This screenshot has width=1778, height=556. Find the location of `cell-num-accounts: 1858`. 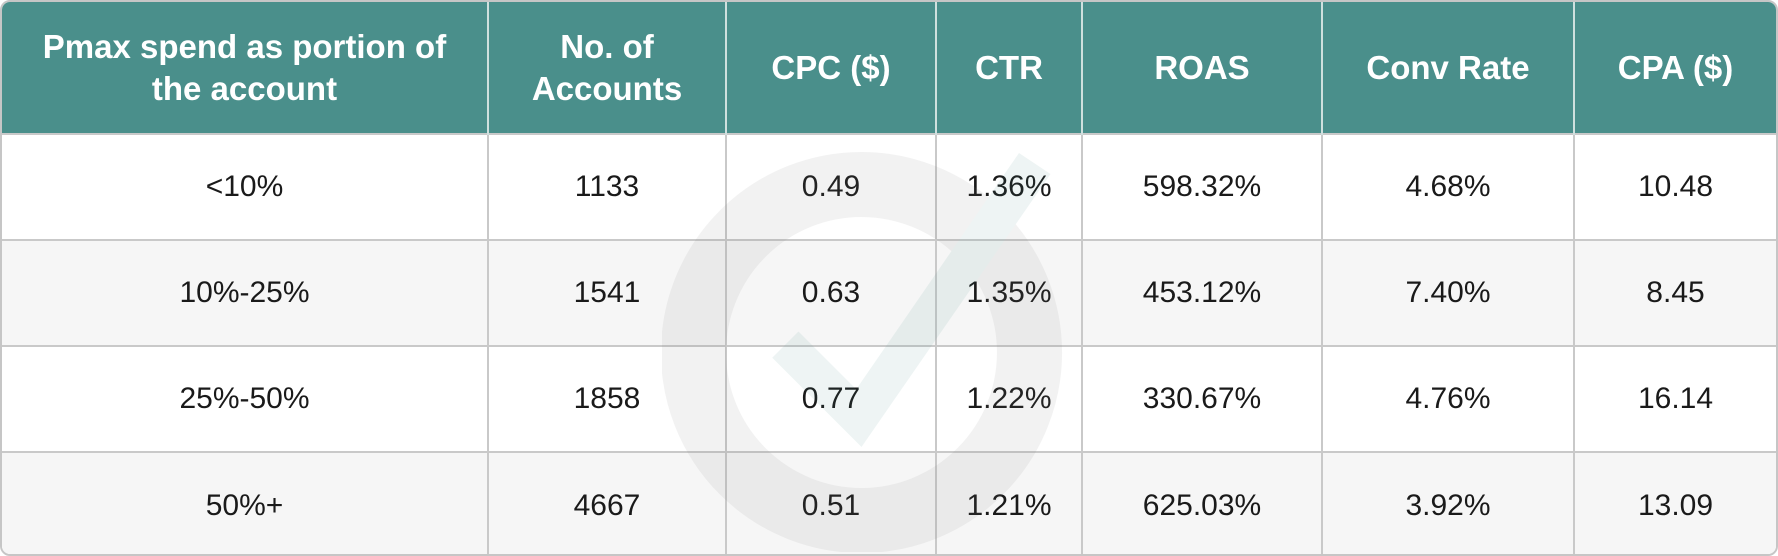

cell-num-accounts: 1858 is located at coordinates (607, 398).